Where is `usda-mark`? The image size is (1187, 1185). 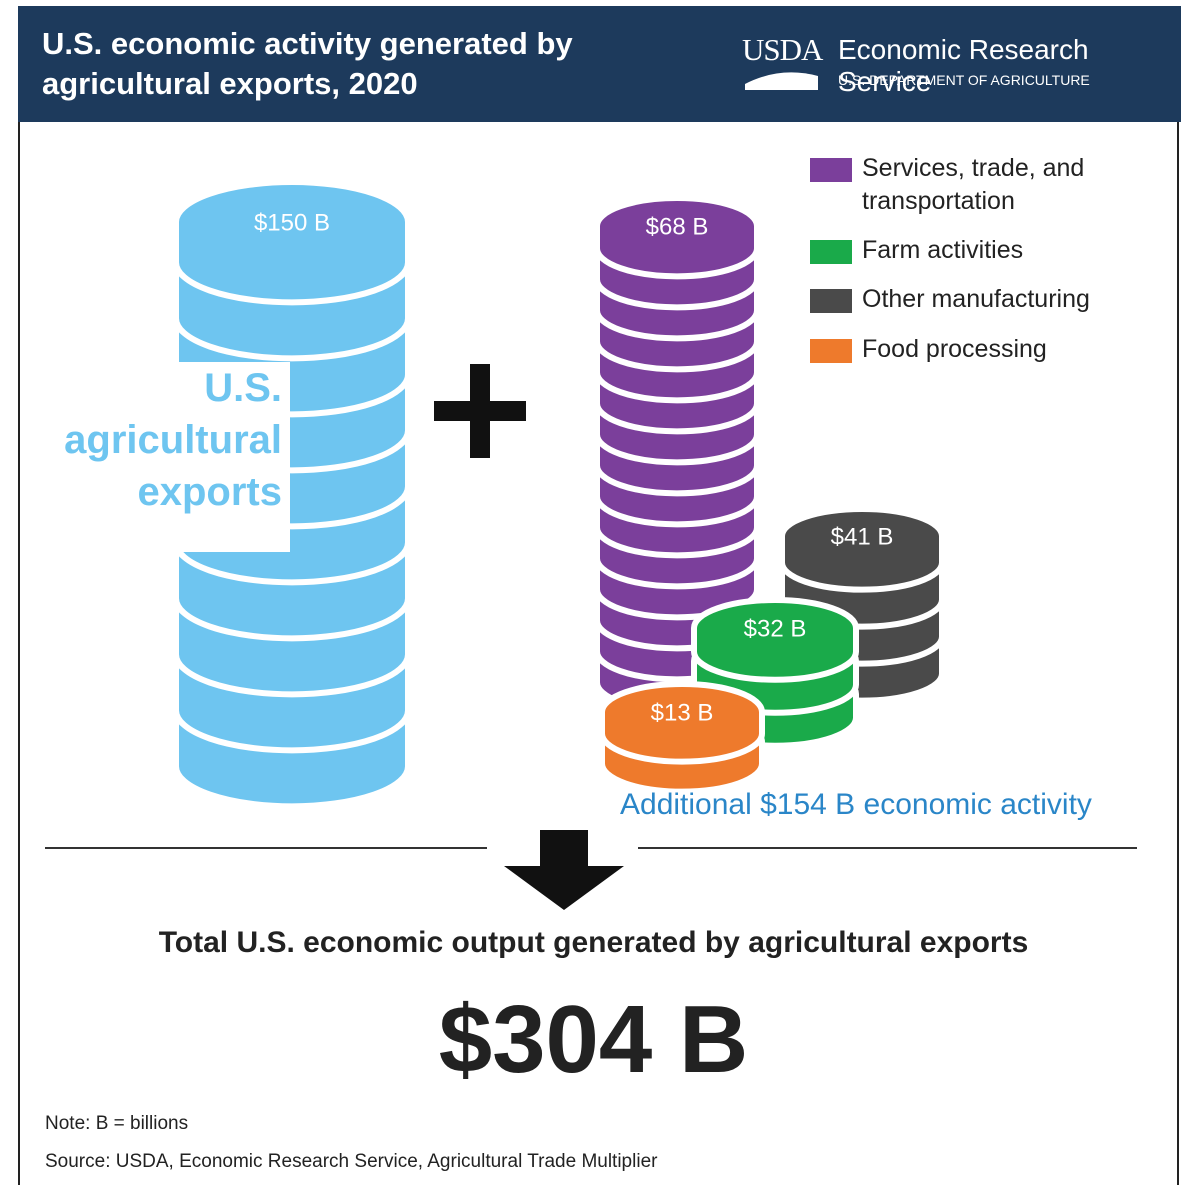
usda-mark is located at coordinates (781, 81).